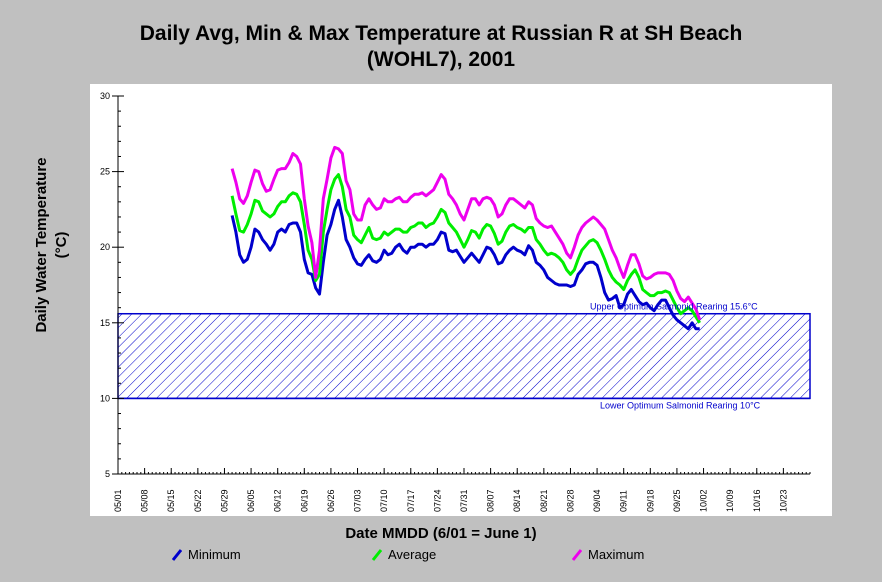 This screenshot has width=882, height=582. I want to click on legend-swatch-average, so click(377, 554).